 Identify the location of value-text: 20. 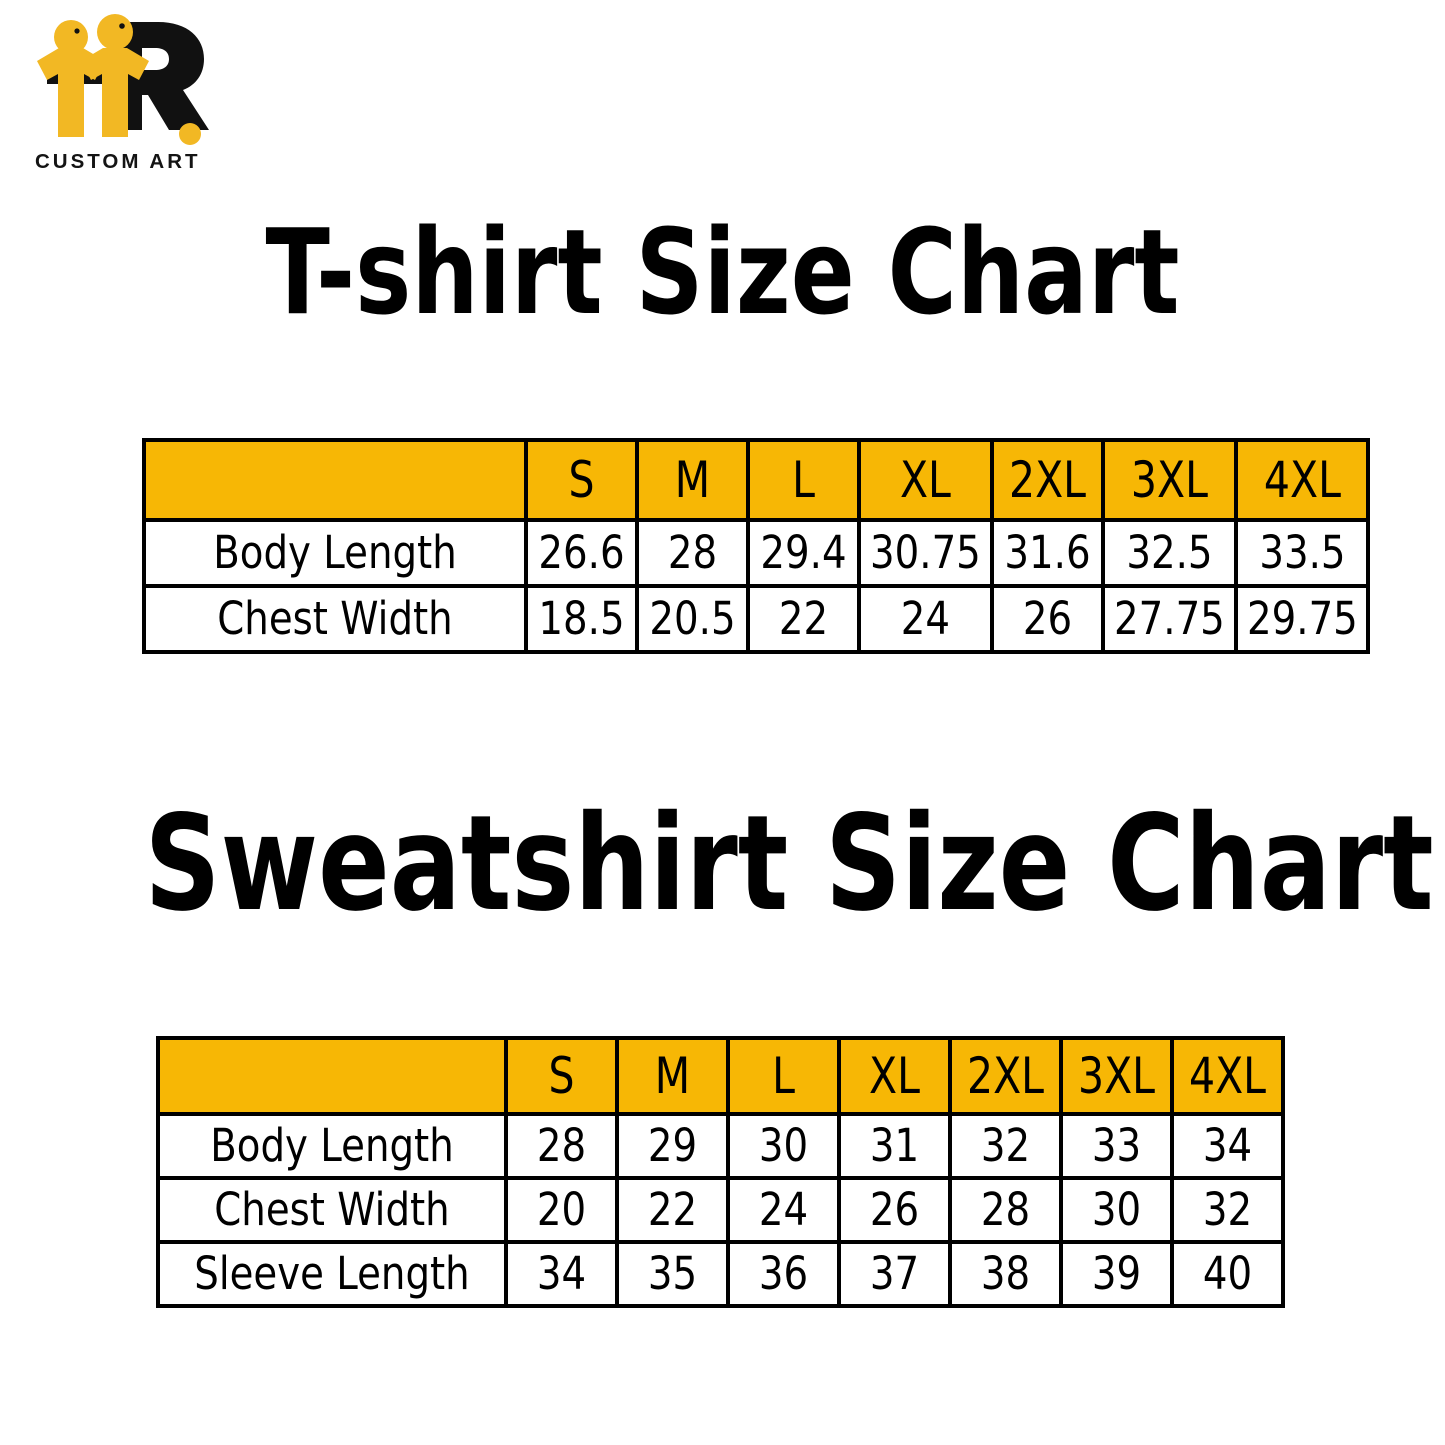
(561, 1209).